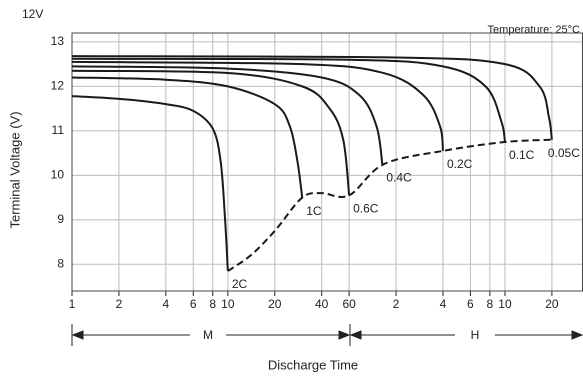 The width and height of the screenshot is (583, 385). Describe the element at coordinates (208, 335) in the screenshot. I see `range-label: M` at that location.